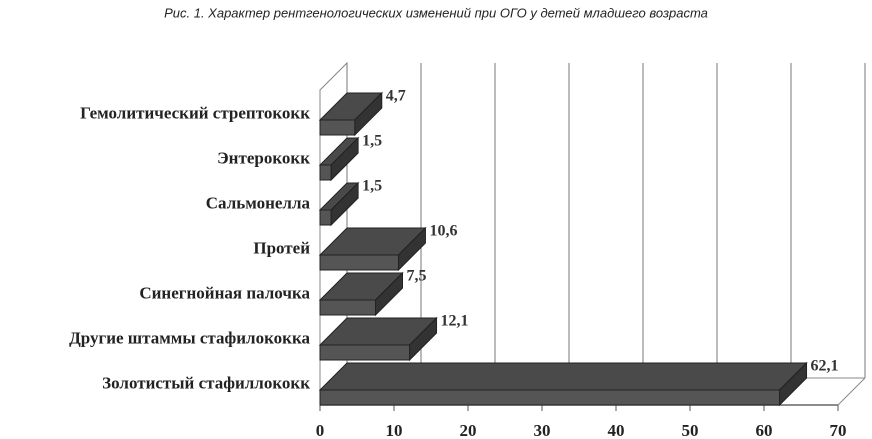 This screenshot has height=439, width=872. What do you see at coordinates (320, 430) in the screenshot?
I see `x-tick-label: 0` at bounding box center [320, 430].